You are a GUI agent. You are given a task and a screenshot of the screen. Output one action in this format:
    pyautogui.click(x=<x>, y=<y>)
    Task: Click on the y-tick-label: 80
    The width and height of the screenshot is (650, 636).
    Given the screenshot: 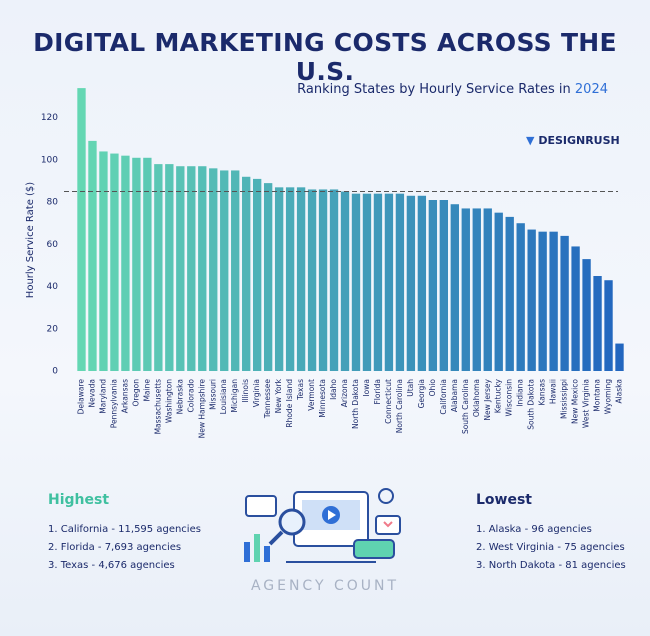 What is the action you would take?
    pyautogui.click(x=53, y=203)
    